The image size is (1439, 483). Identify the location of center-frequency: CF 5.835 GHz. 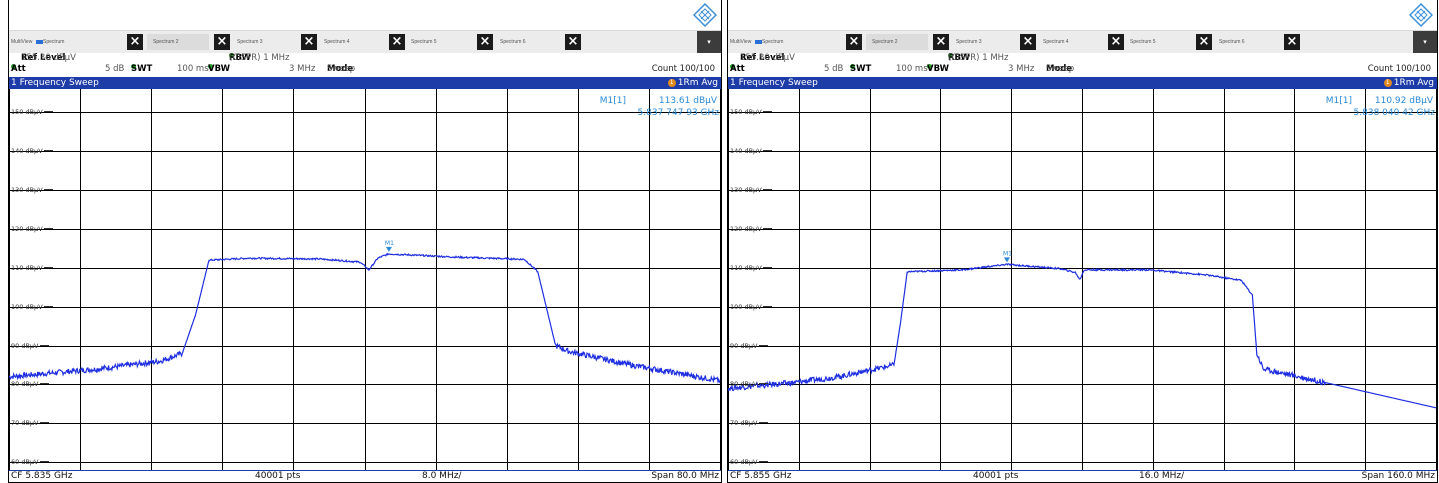
(42, 476).